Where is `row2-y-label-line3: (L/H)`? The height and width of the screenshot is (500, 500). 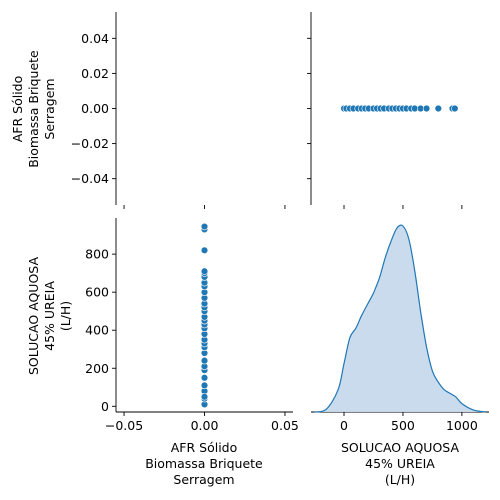 row2-y-label-line3: (L/H) is located at coordinates (65, 316).